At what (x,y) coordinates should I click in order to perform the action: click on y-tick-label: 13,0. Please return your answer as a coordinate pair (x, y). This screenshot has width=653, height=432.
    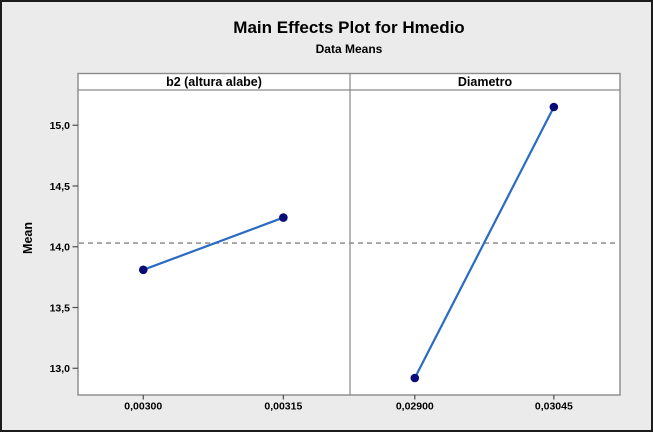
    Looking at the image, I should click on (60, 369).